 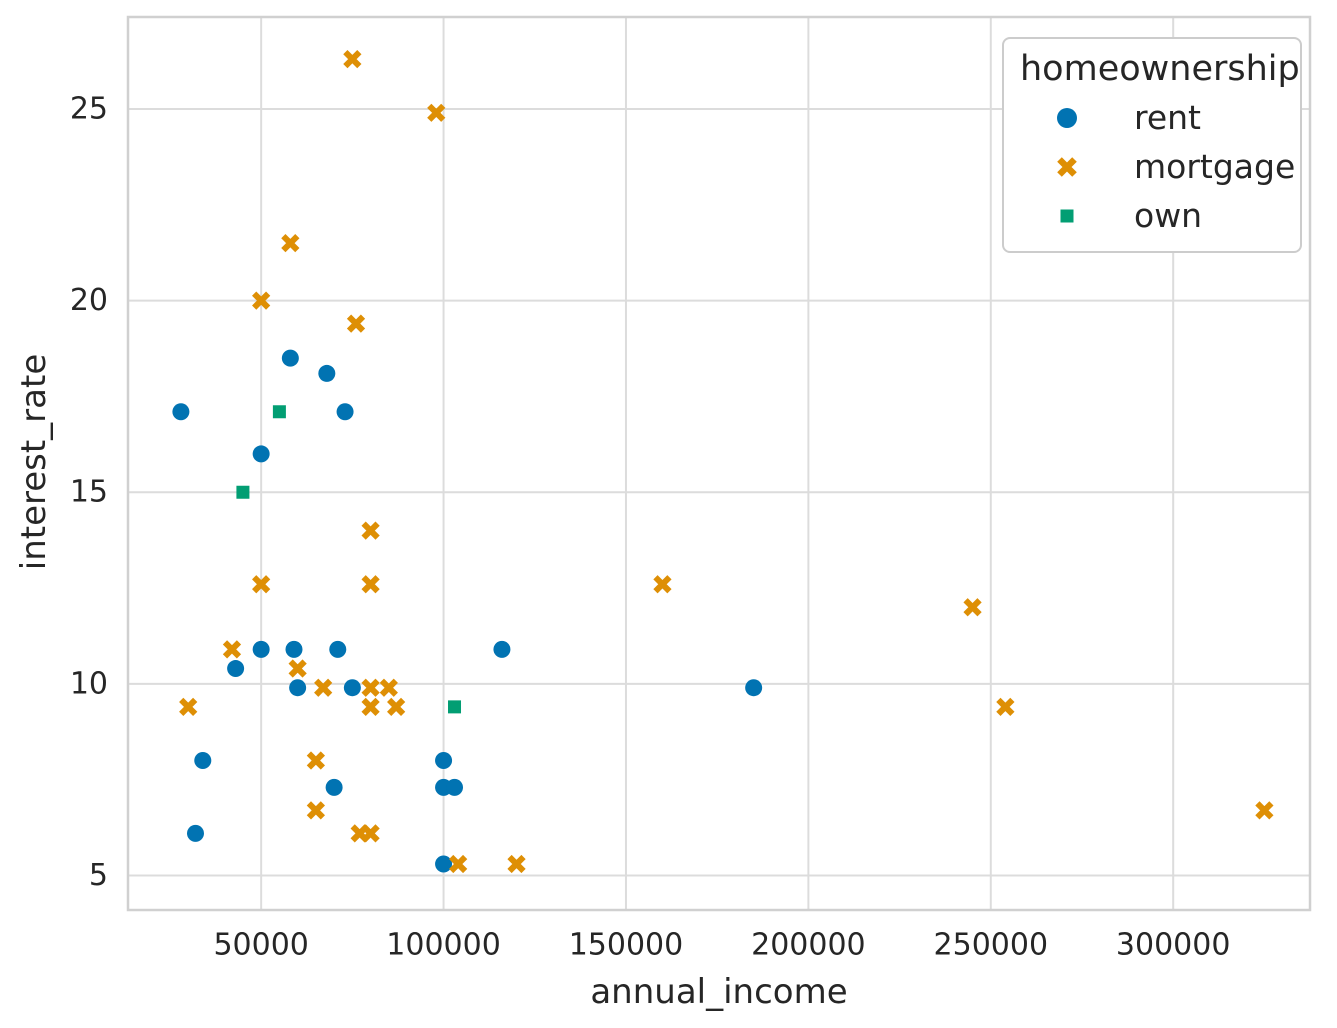 What do you see at coordinates (991, 945) in the screenshot?
I see `x-tick-label: 250000` at bounding box center [991, 945].